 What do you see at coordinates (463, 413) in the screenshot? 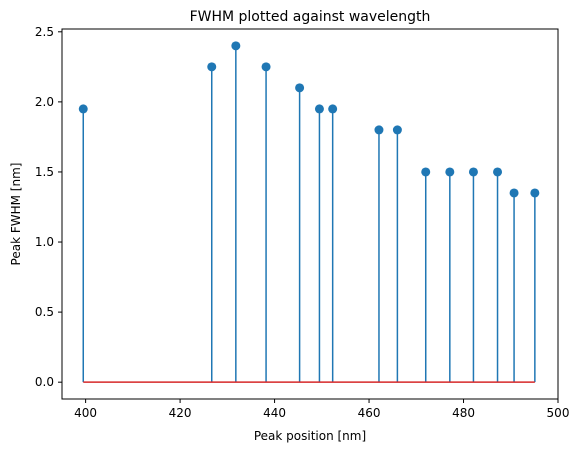
I see `x-tick-label: 480` at bounding box center [463, 413].